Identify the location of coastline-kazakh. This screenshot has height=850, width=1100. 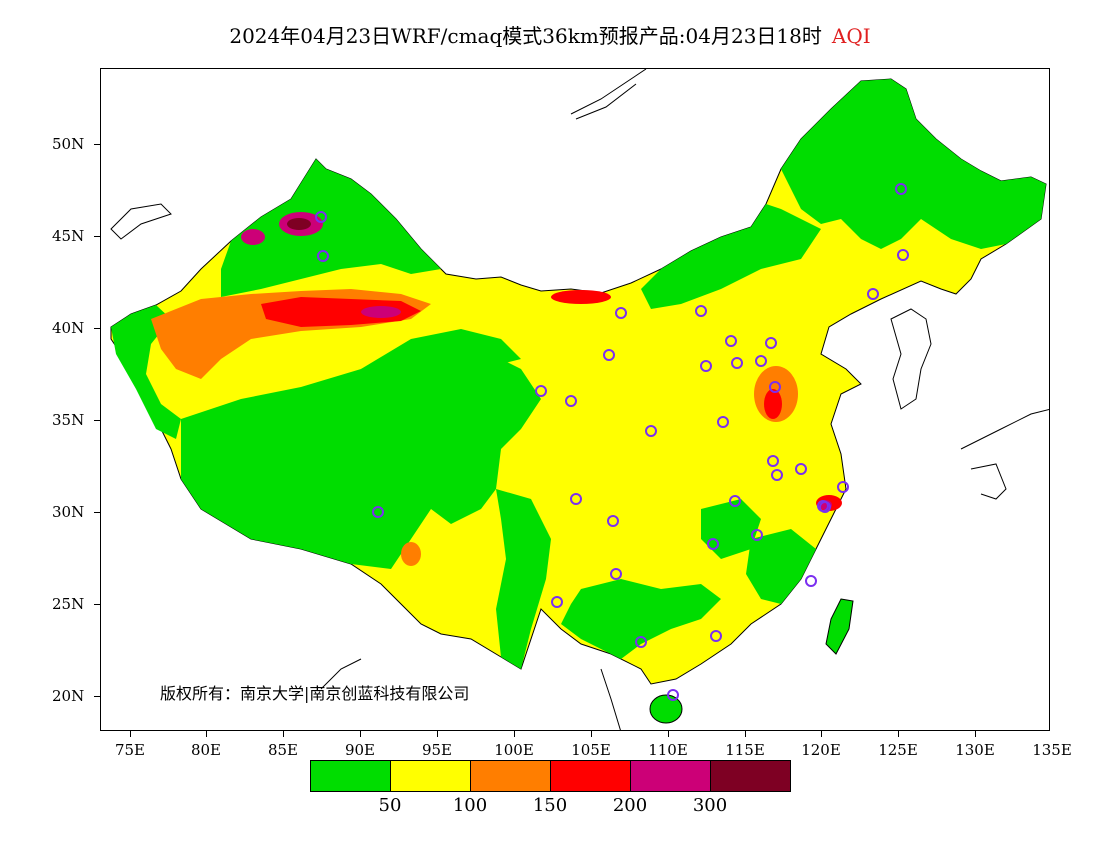
(141, 221).